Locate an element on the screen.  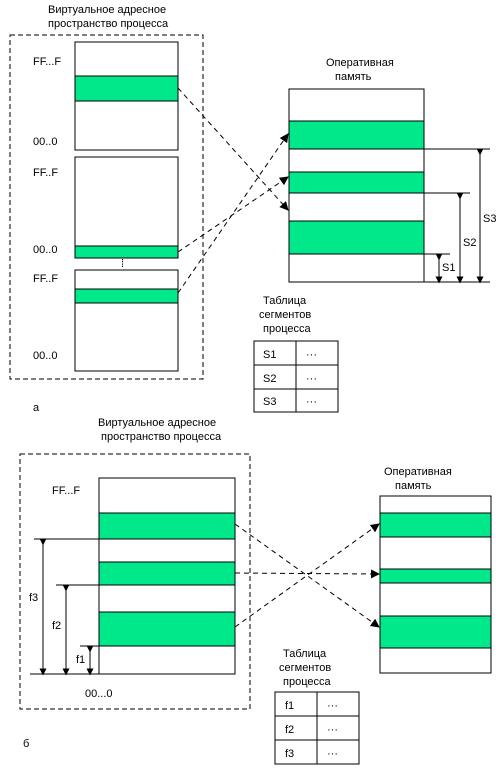
table-title-a-2: сегментов is located at coordinates (285, 315).